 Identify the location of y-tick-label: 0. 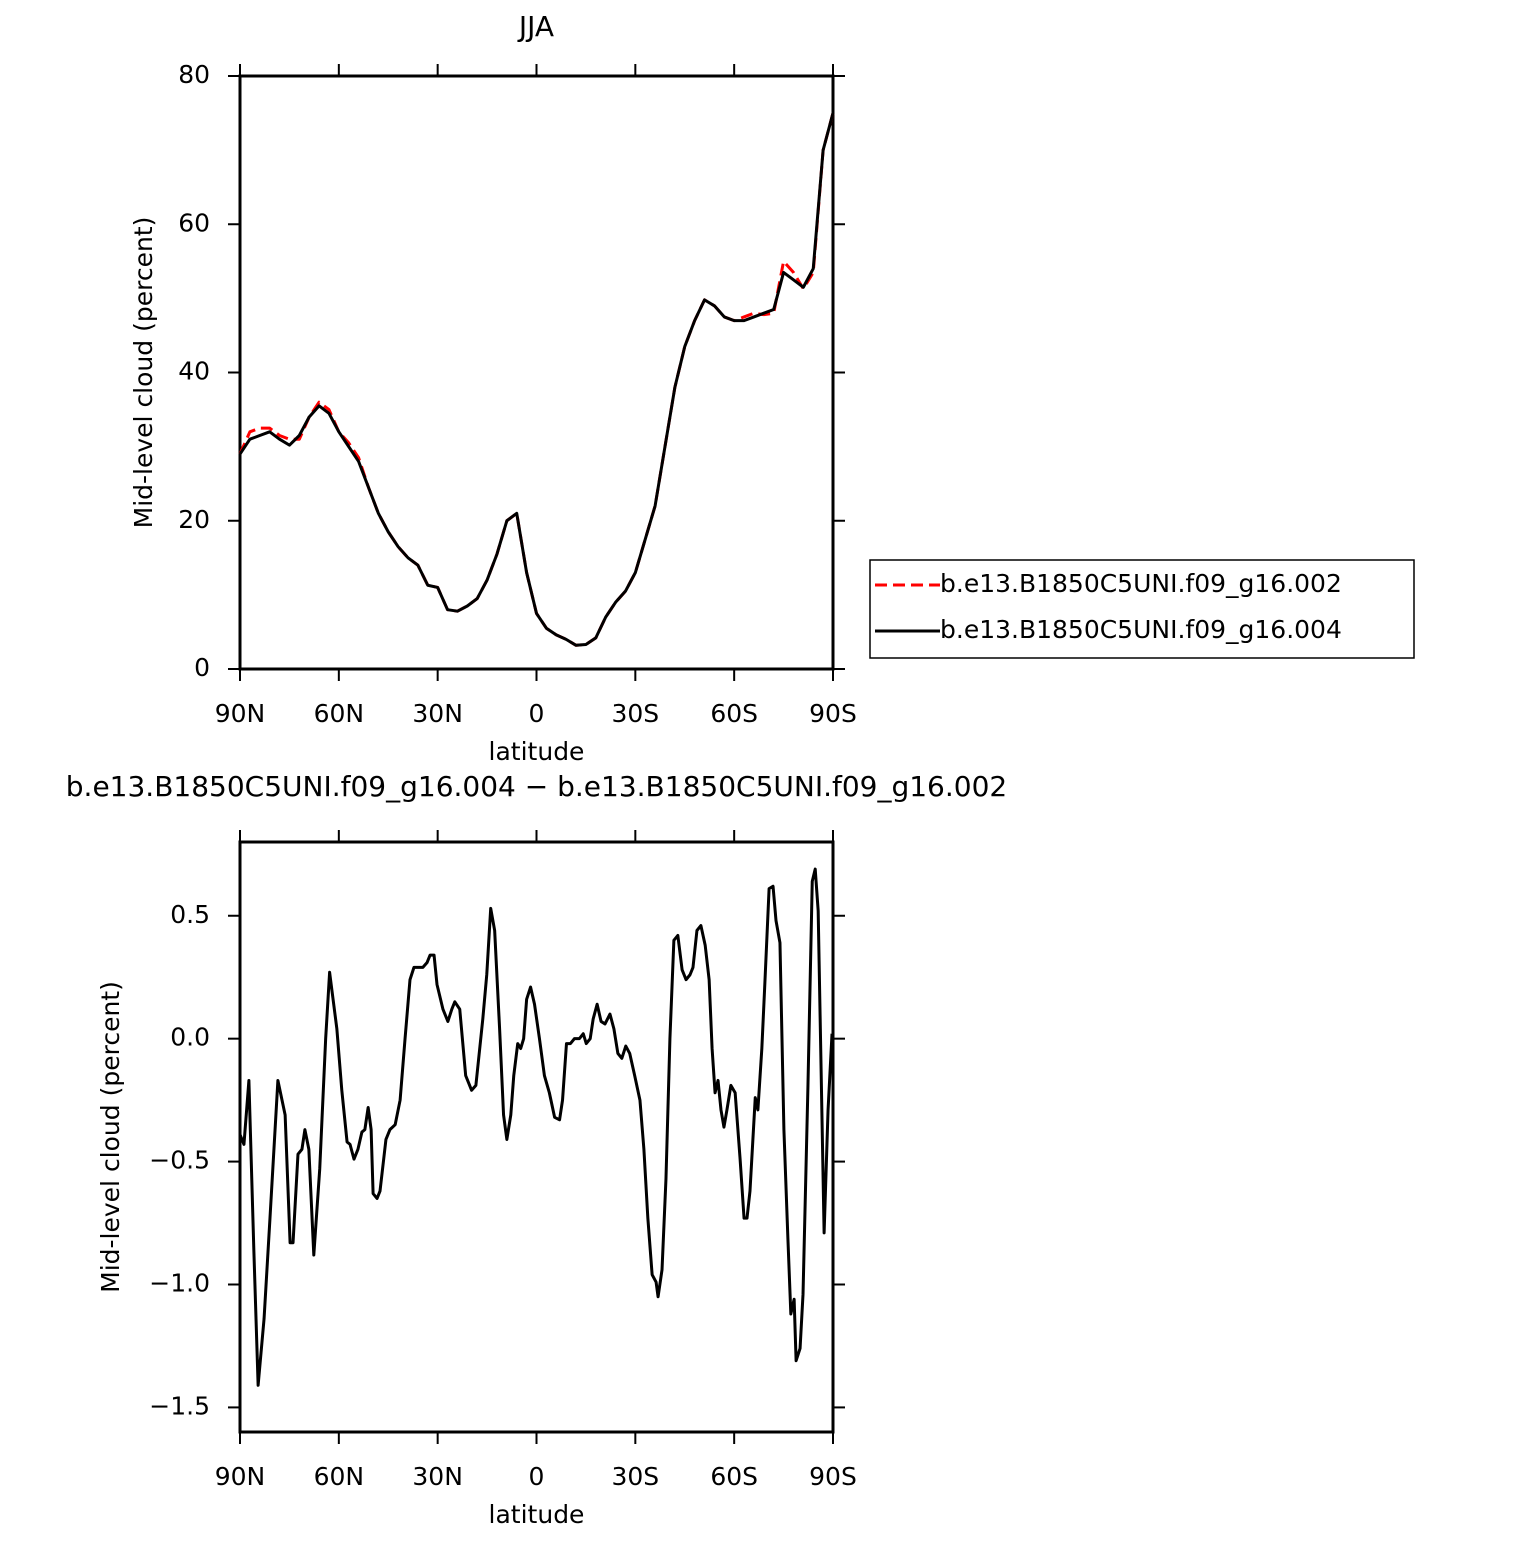
(202, 667).